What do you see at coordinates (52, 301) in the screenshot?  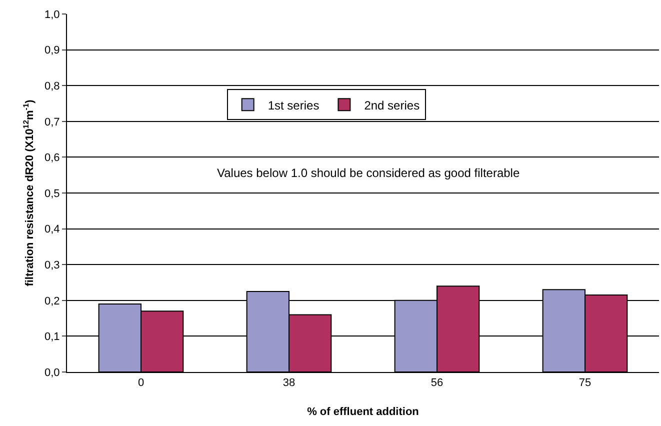 I see `y-tick-label: 0,2` at bounding box center [52, 301].